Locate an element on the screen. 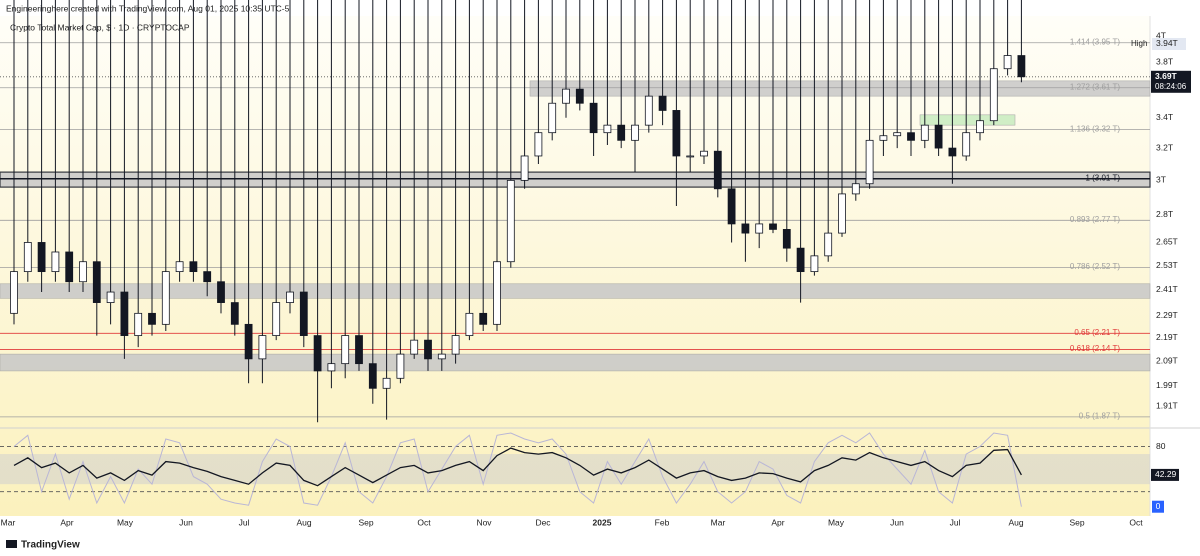  y-tick-label: 2.53T is located at coordinates (1167, 265).